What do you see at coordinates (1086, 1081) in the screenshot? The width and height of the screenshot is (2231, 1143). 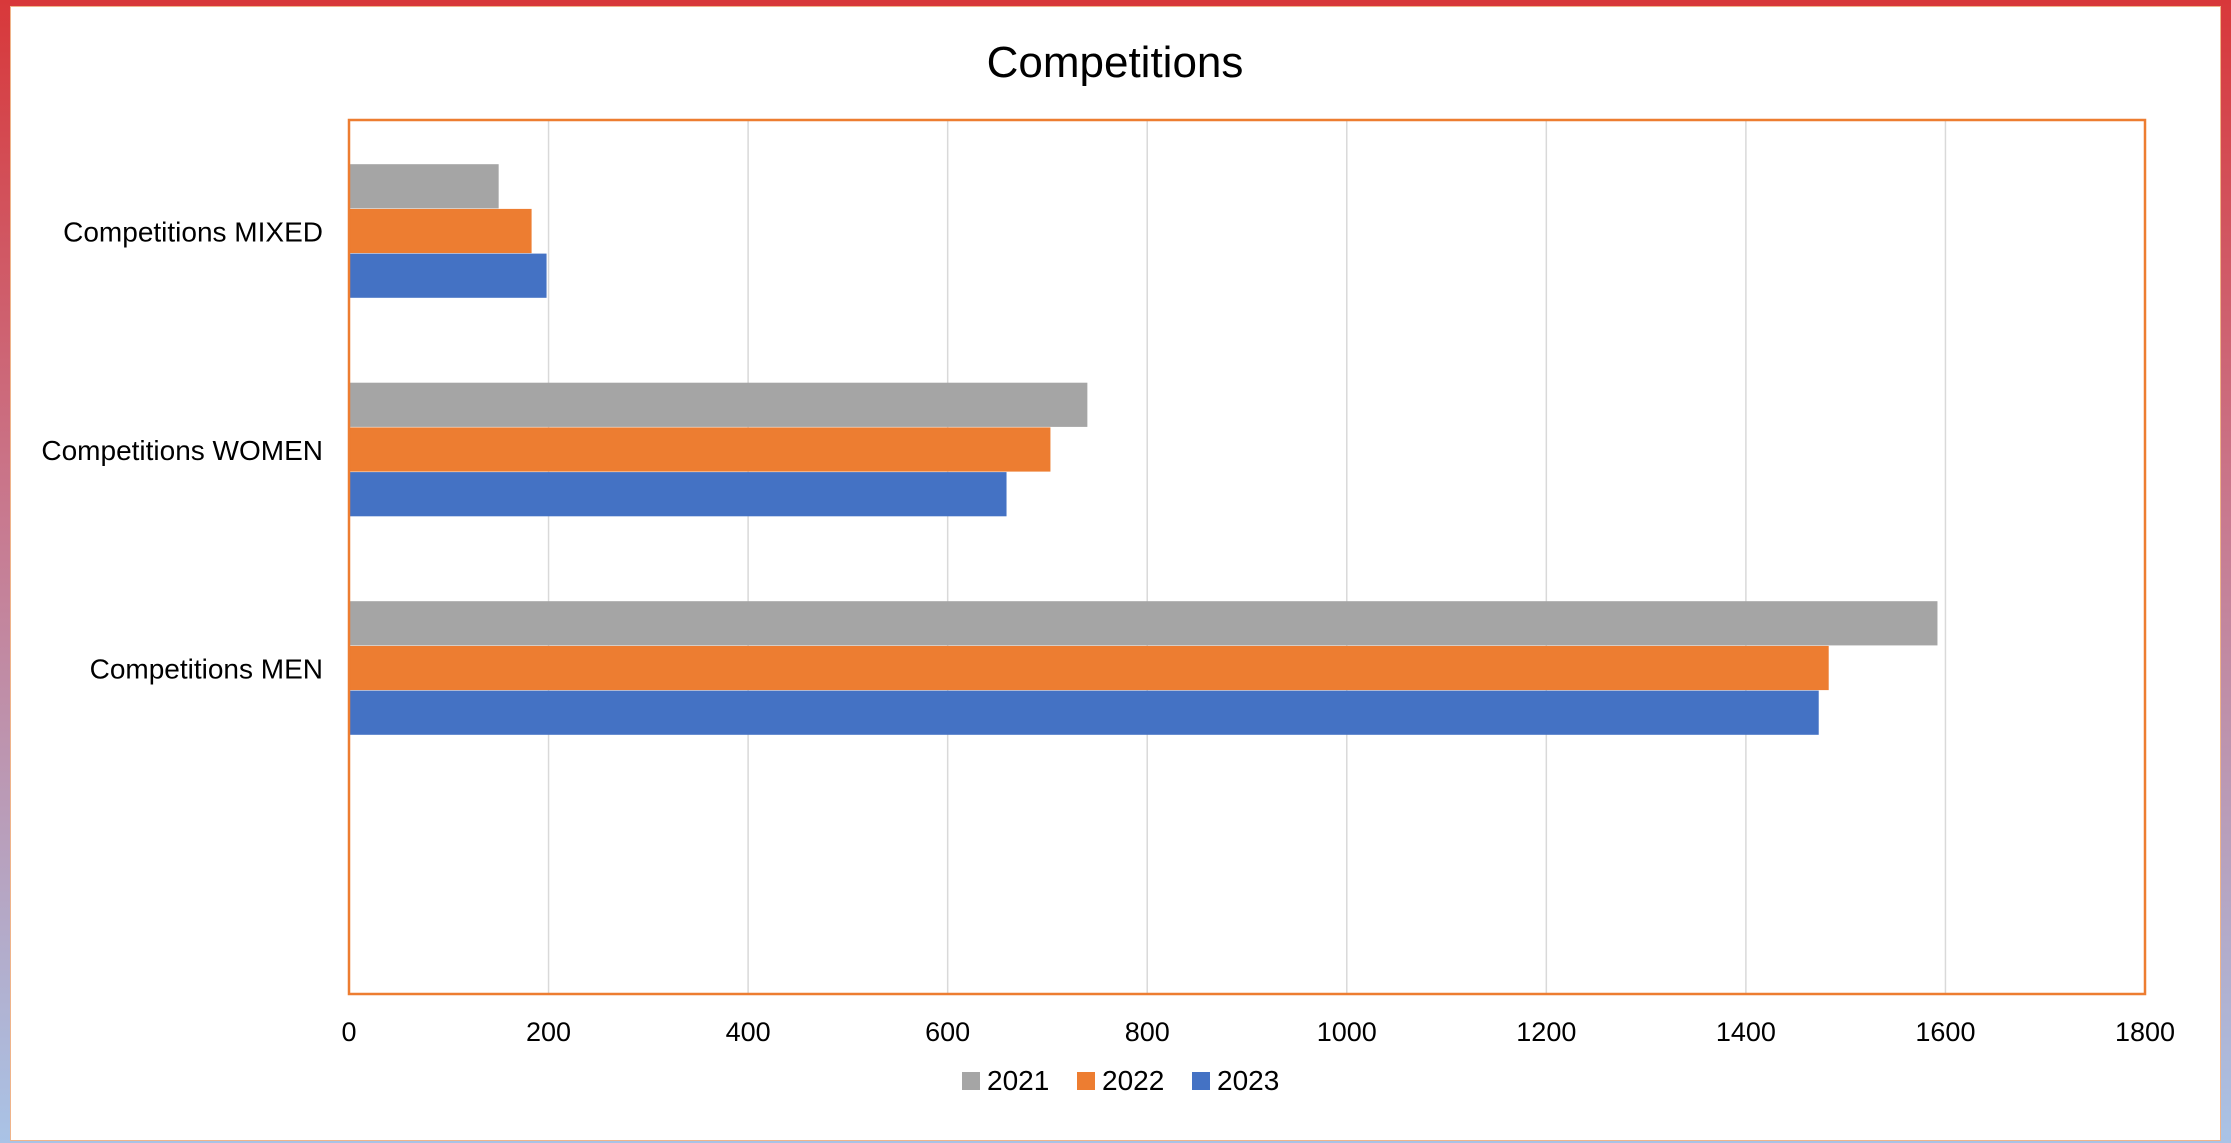 I see `legend-swatch-2022` at bounding box center [1086, 1081].